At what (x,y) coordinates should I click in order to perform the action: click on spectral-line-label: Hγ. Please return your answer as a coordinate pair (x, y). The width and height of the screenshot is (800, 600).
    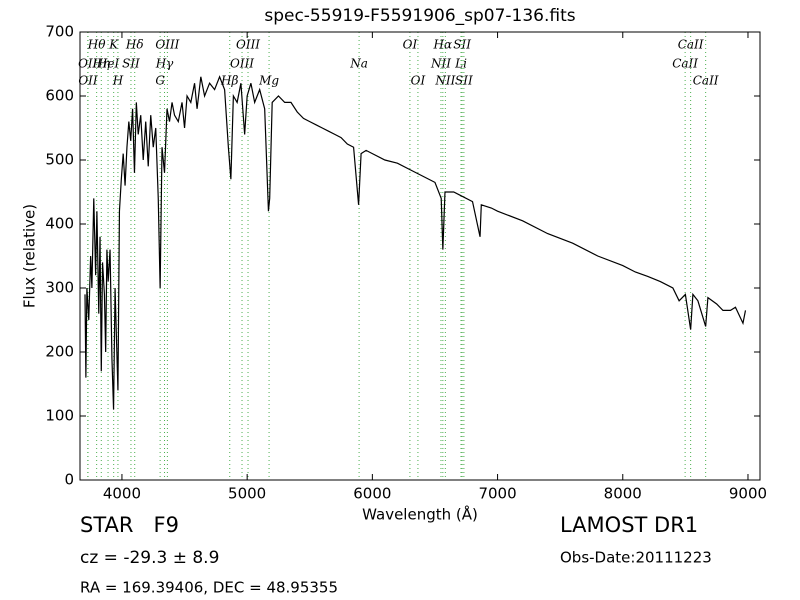
    Looking at the image, I should click on (164, 64).